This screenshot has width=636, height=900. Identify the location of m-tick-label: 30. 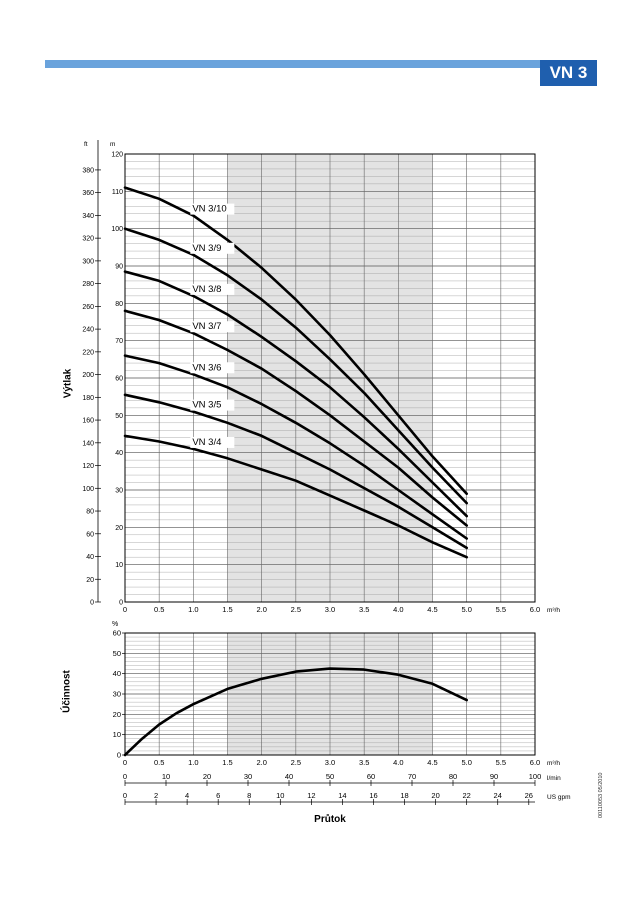
(119, 491).